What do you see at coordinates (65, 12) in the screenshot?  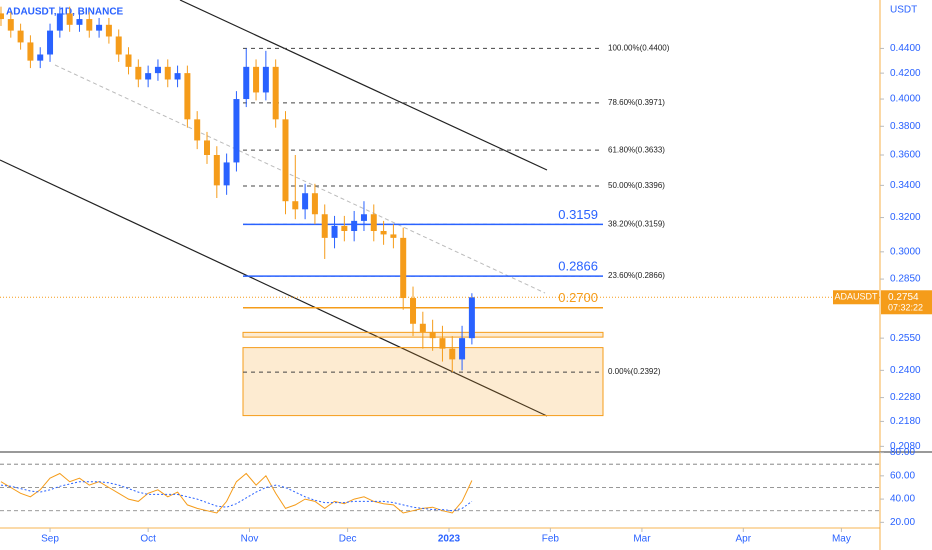 I see `symbol-header: ADAUSDT, 1D, BINANCE` at bounding box center [65, 12].